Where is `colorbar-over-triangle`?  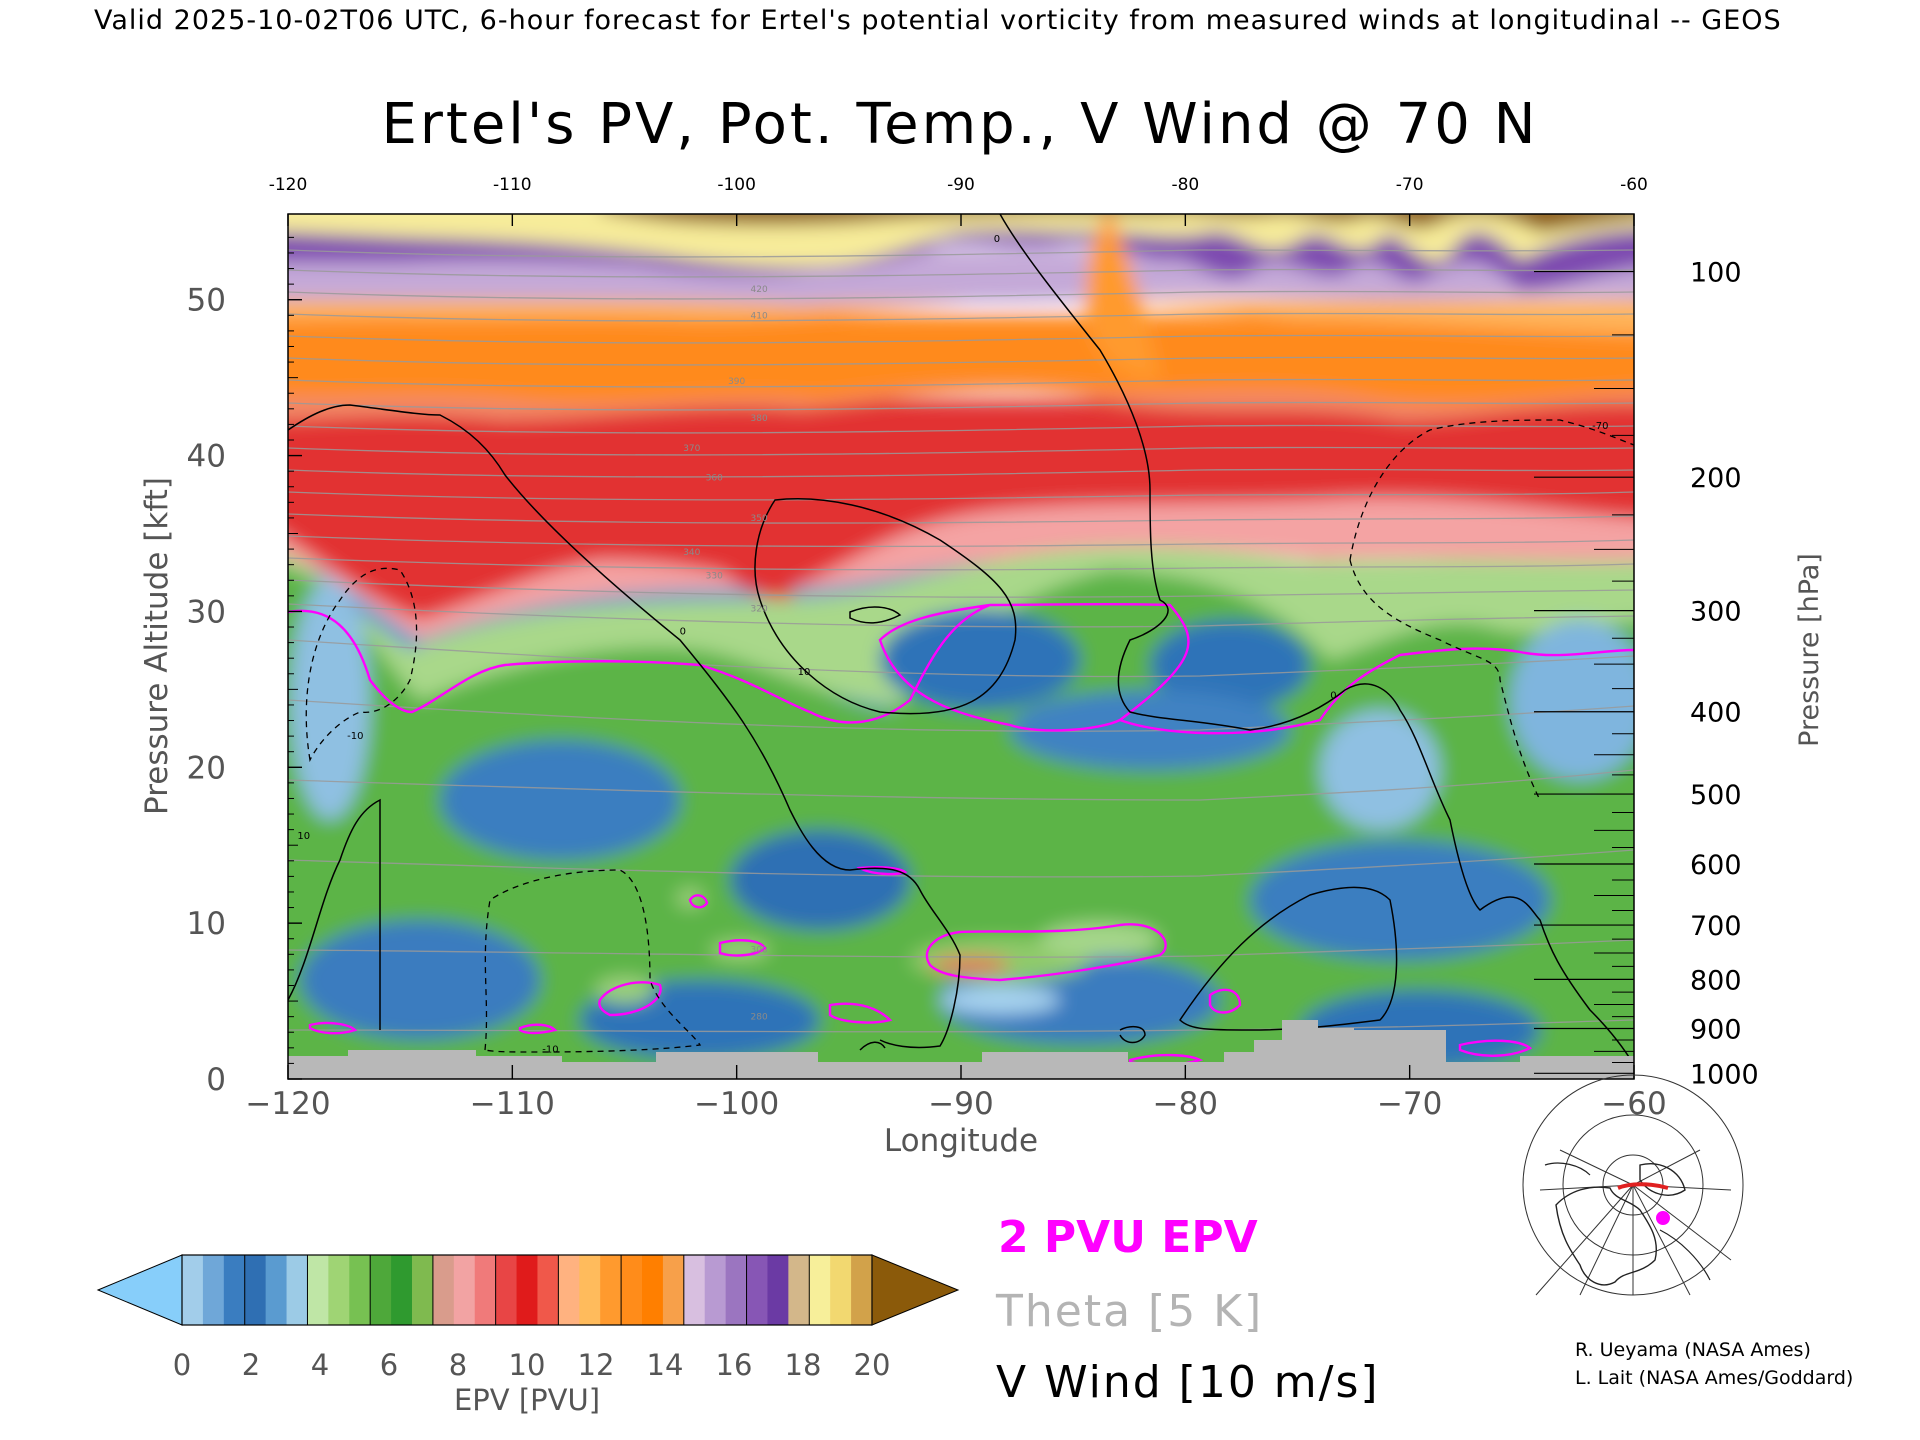
colorbar-over-triangle is located at coordinates (915, 1290).